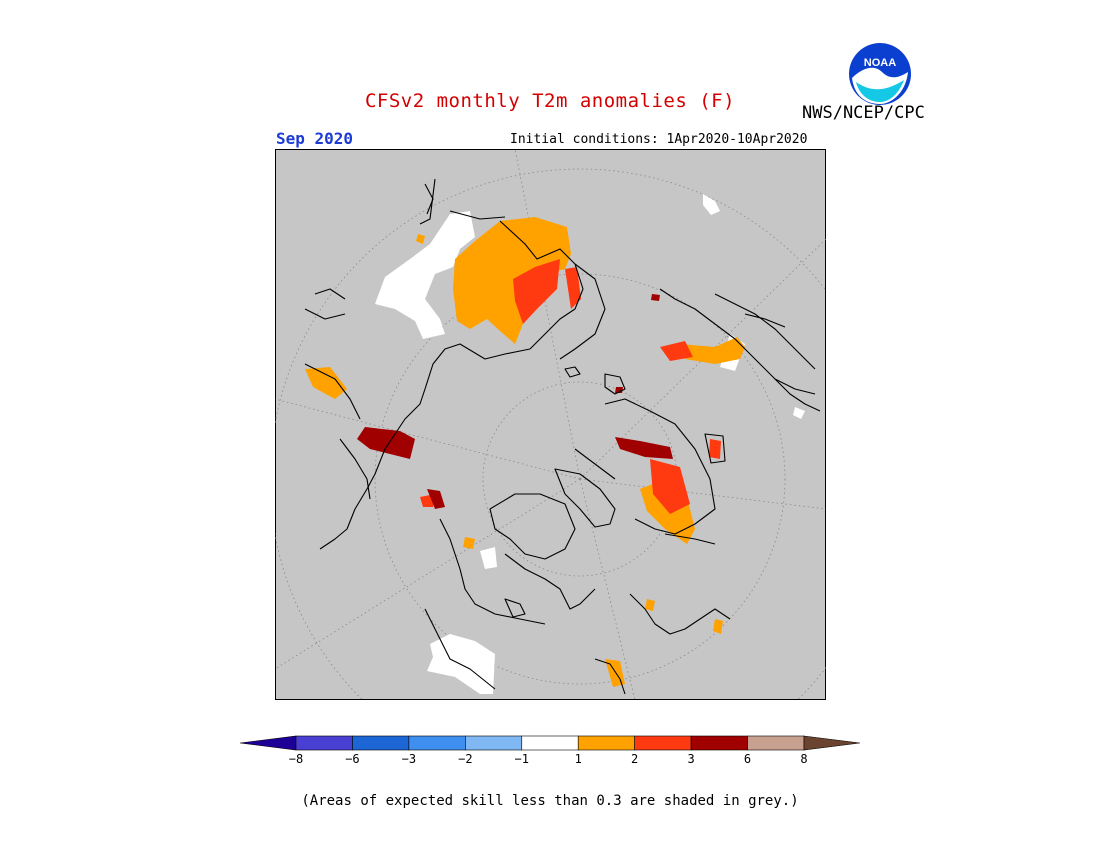  Describe the element at coordinates (659, 139) in the screenshot. I see `initial-conditions: Initial conditions: 1Apr2020-10Apr2020` at that location.